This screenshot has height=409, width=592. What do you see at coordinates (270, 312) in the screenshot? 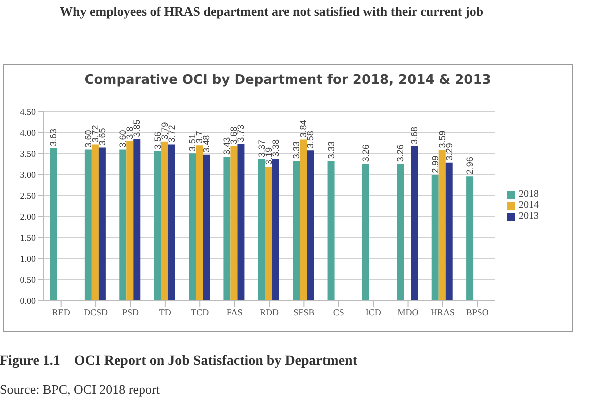
I see `x-tick-label: RDD` at bounding box center [270, 312].